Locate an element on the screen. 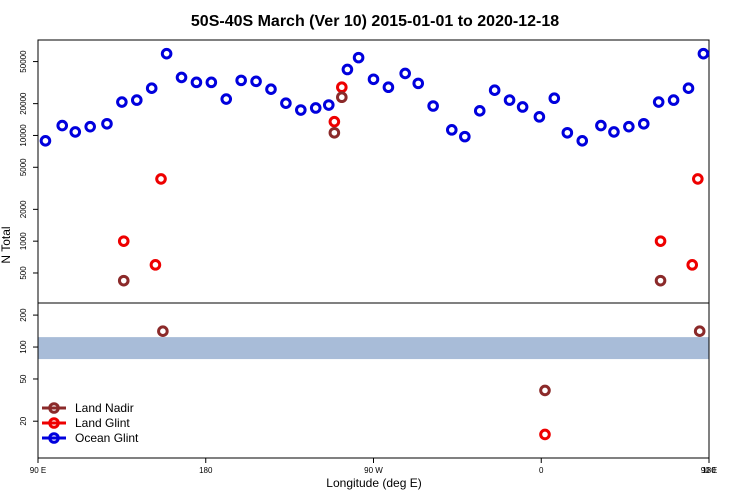 The width and height of the screenshot is (750, 500). y-tick-label: 2000 is located at coordinates (23, 209).